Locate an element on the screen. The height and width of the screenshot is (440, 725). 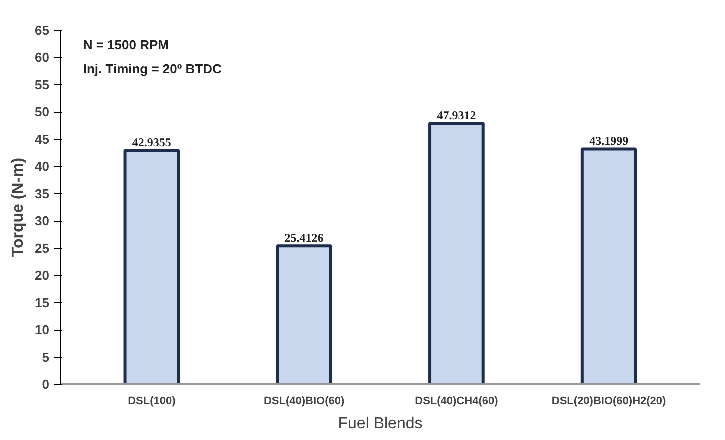
y-tick-label: 35 is located at coordinates (42, 194).